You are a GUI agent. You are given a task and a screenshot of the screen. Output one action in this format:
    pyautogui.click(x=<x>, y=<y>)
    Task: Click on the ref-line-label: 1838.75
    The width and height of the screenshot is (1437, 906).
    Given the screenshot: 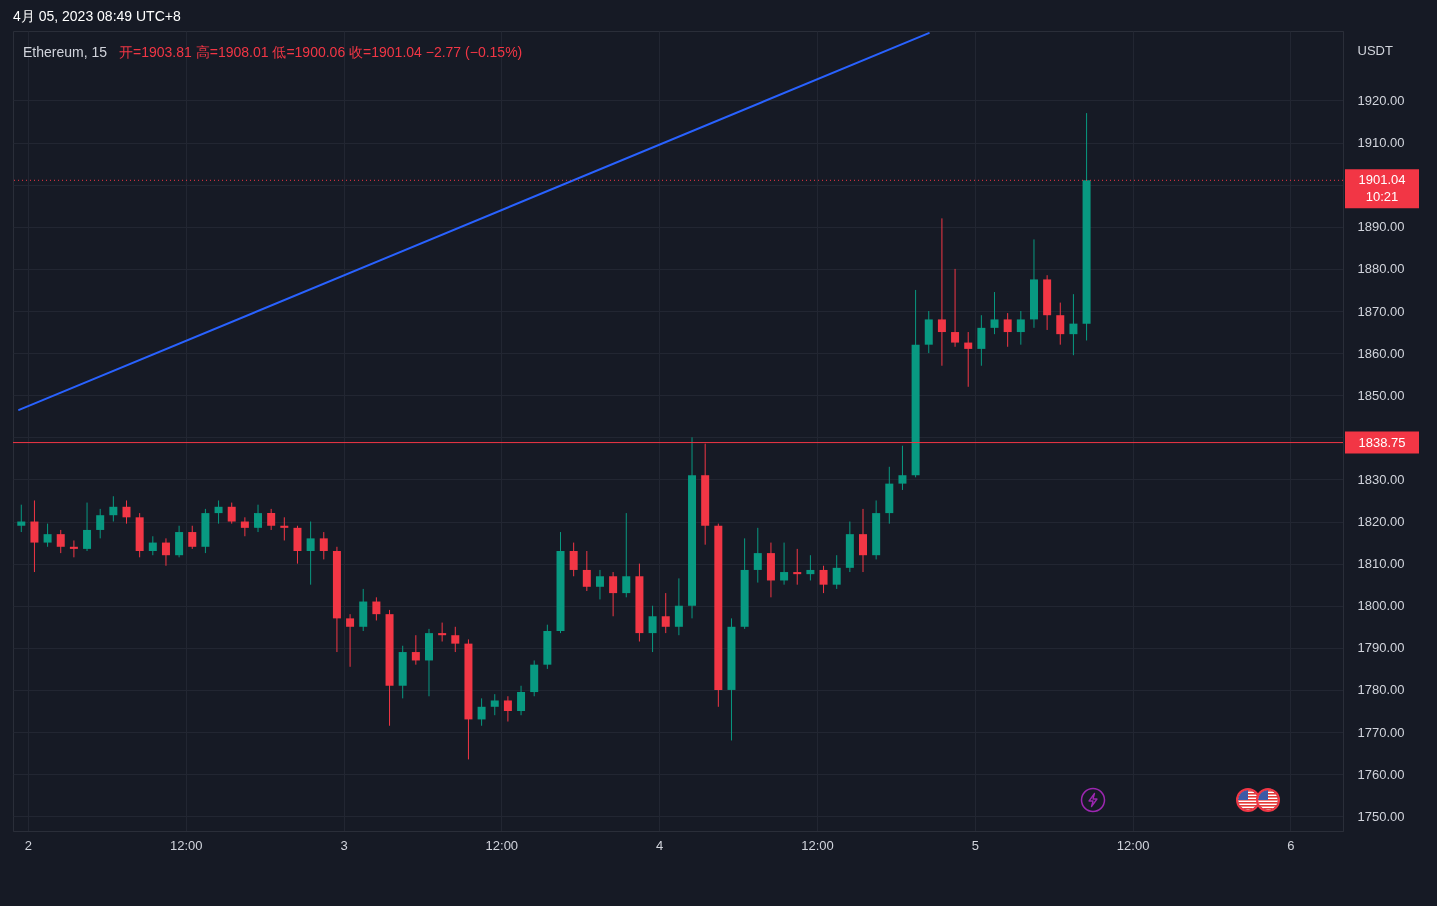 What is the action you would take?
    pyautogui.click(x=1382, y=442)
    